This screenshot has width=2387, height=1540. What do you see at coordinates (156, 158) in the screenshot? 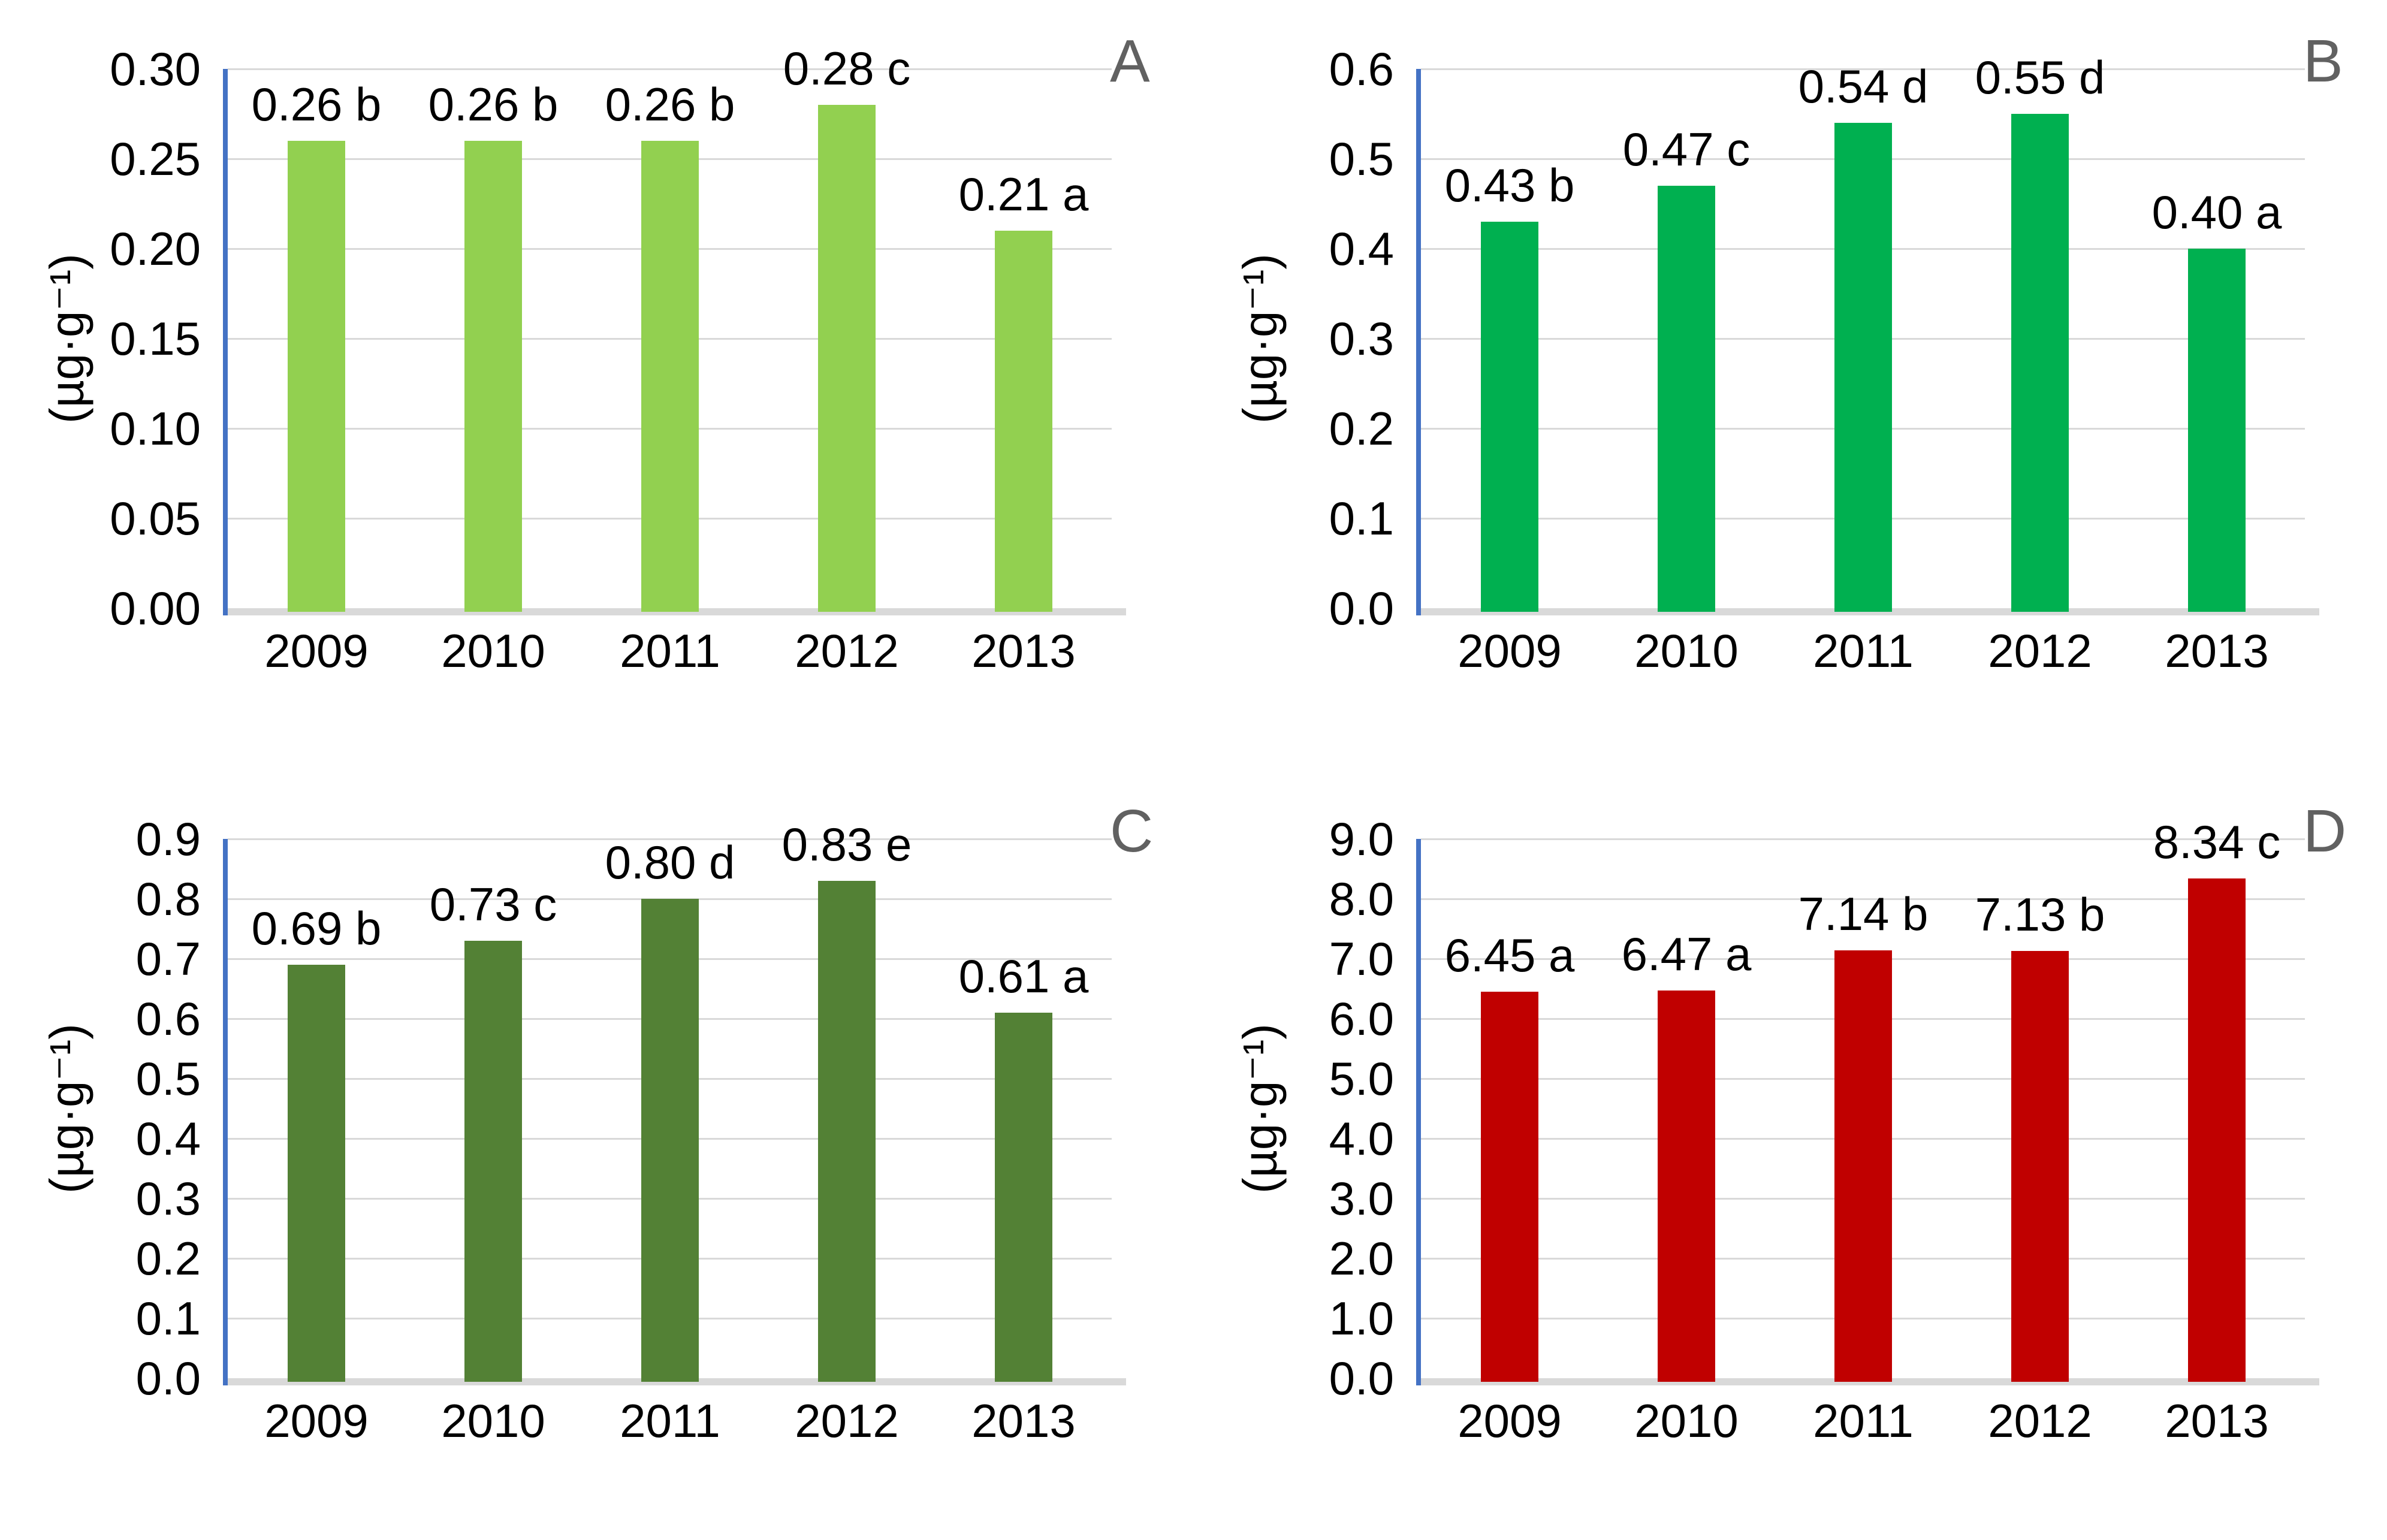
I see `y-tick-label: 0.25` at bounding box center [156, 158].